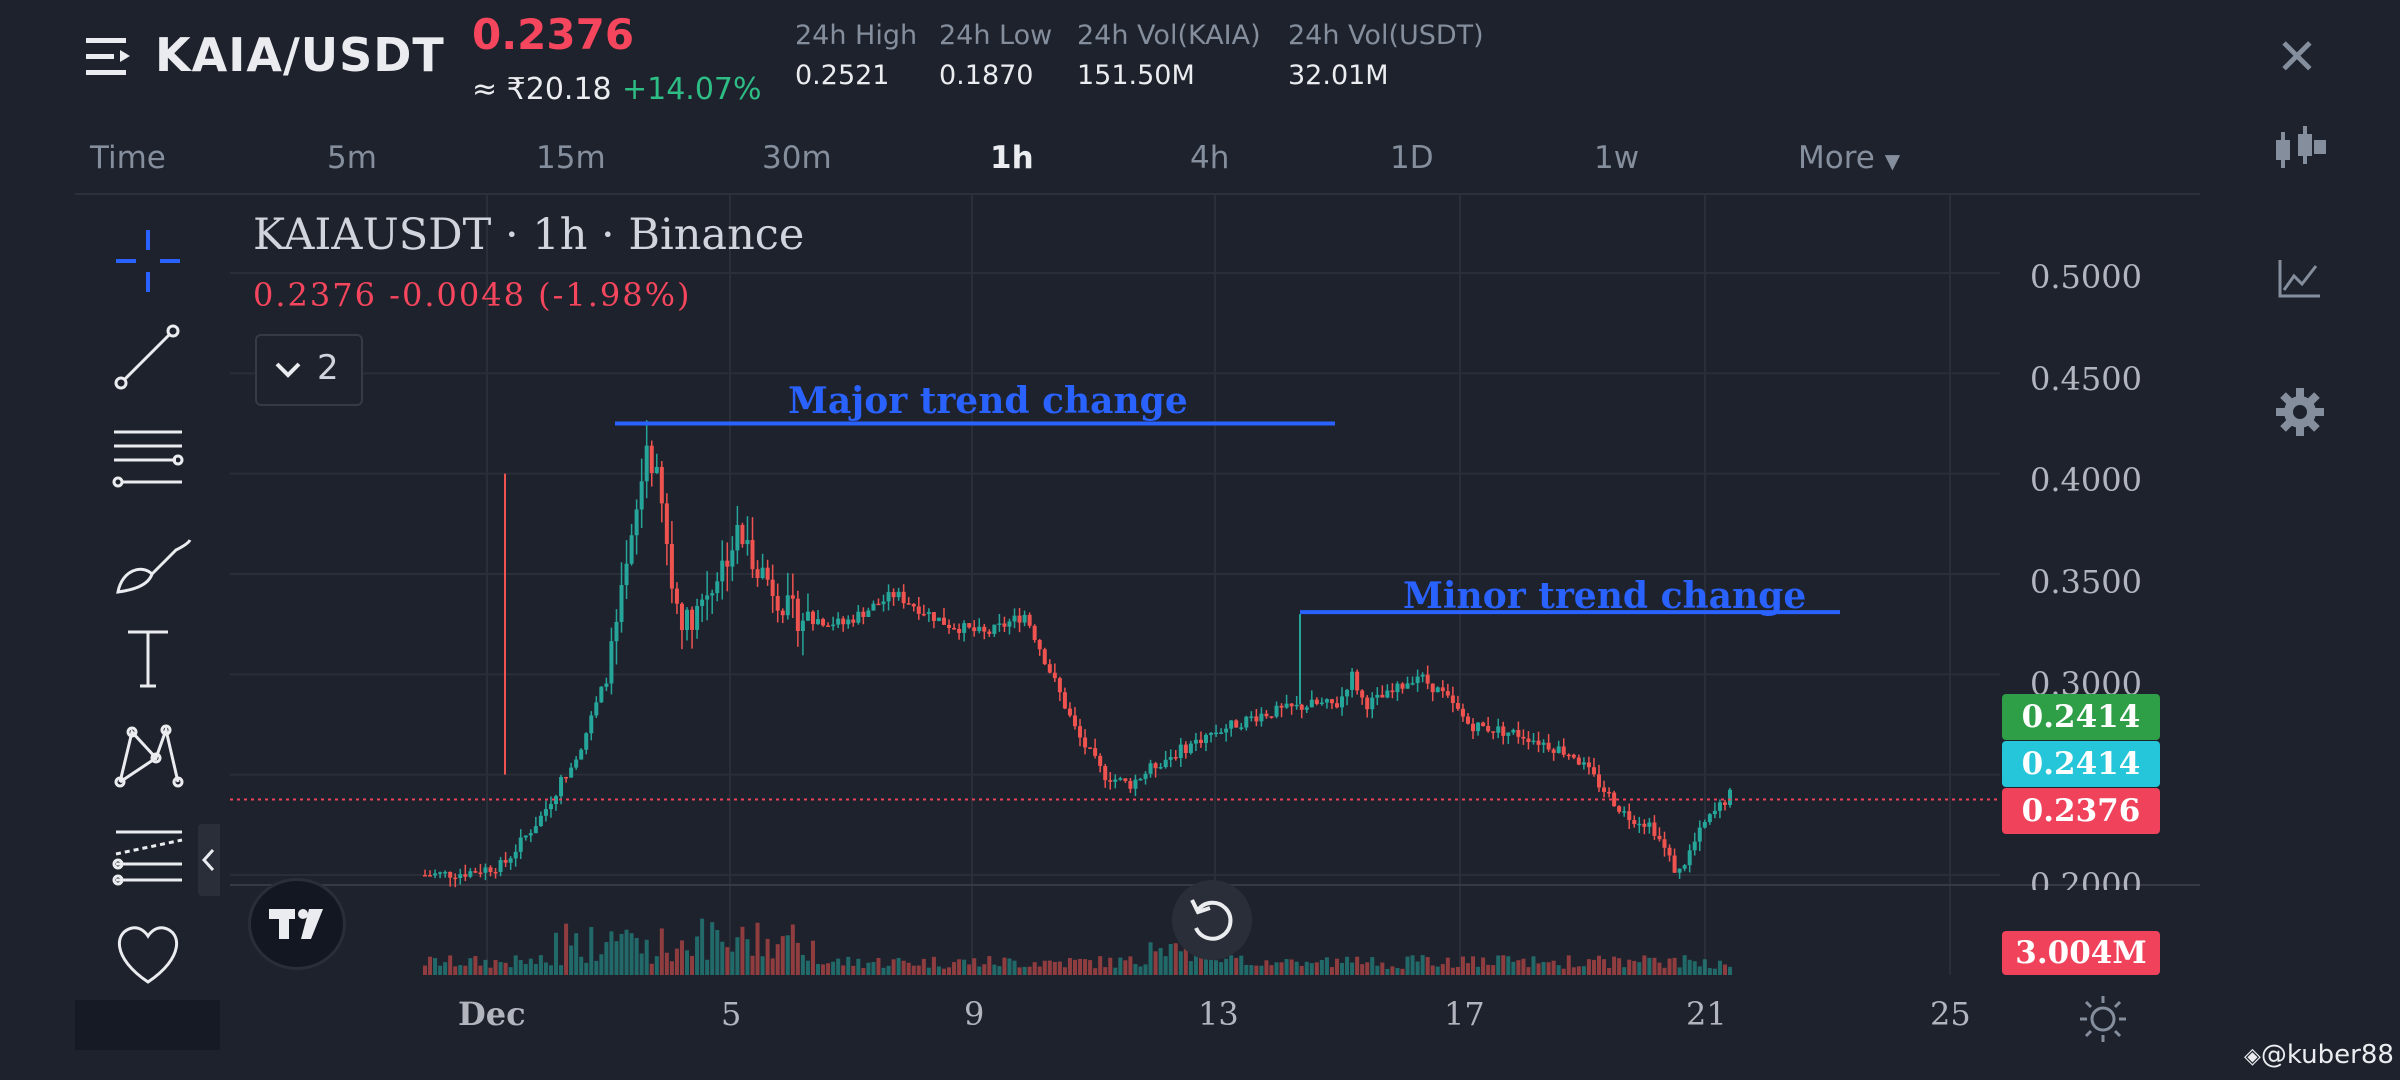 Image resolution: width=2400 pixels, height=1080 pixels. What do you see at coordinates (1212, 920) in the screenshot?
I see `reset-chart-button` at bounding box center [1212, 920].